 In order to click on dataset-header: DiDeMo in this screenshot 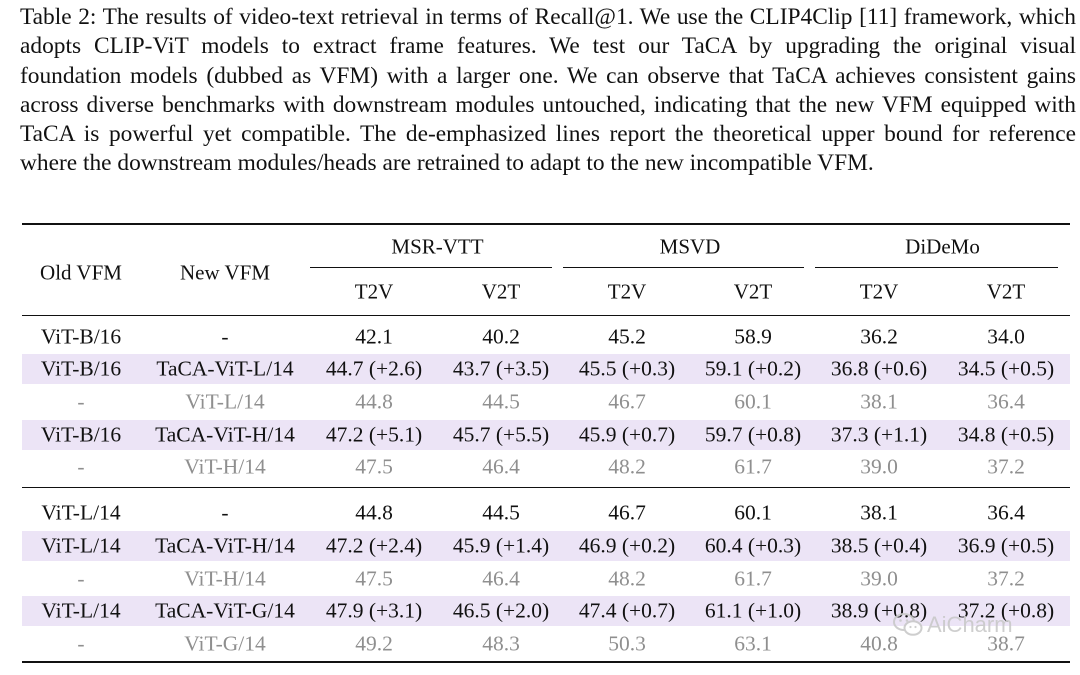, I will do `click(942, 246)`.